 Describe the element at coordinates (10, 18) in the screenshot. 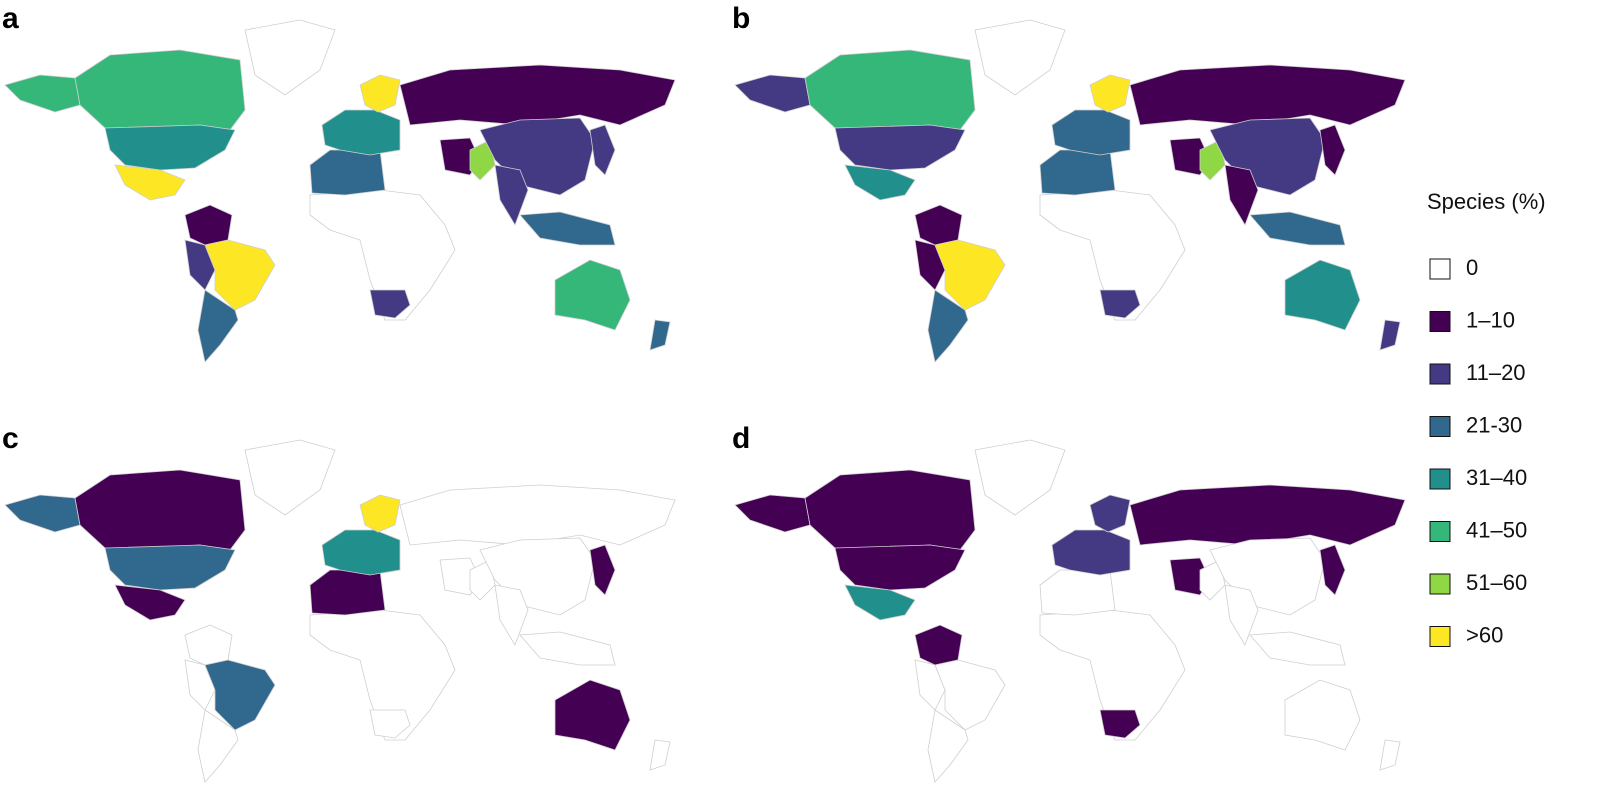

I see `panel-label: a` at that location.